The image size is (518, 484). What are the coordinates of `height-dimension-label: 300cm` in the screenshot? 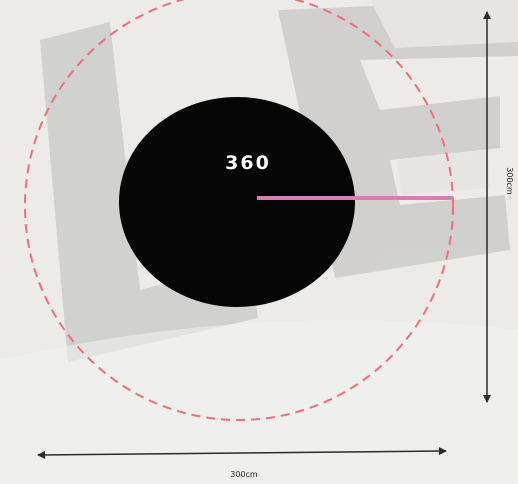 It's located at (509, 181).